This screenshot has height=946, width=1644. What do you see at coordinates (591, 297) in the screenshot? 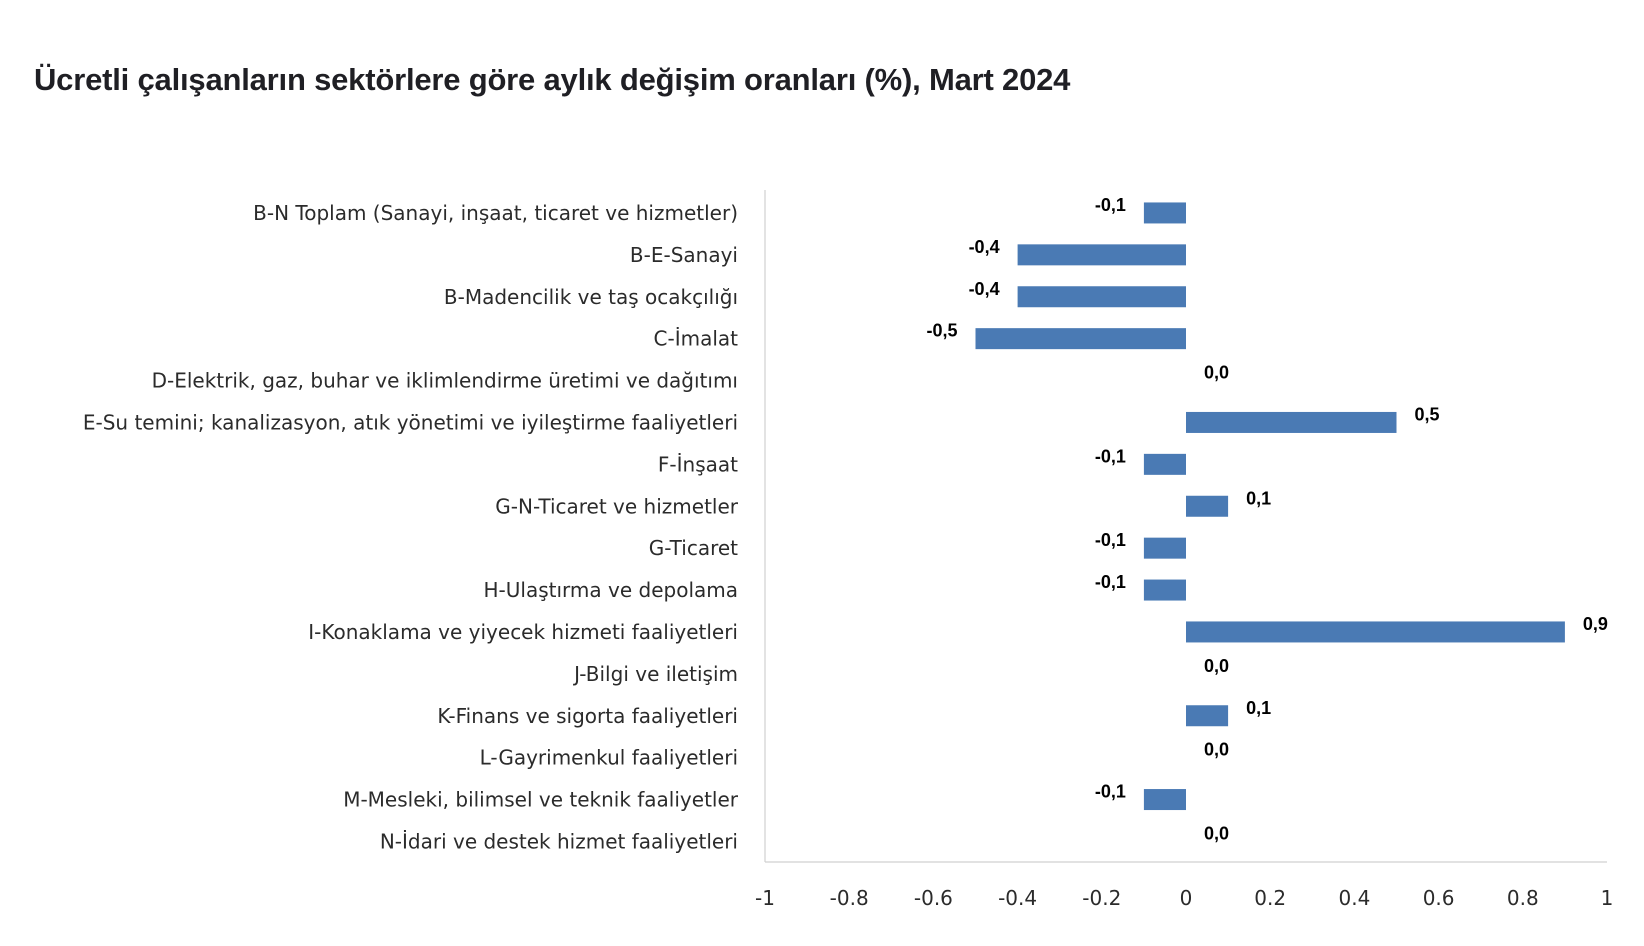
I see `category-label: B-Madencilik ve taş ocakçılığı` at bounding box center [591, 297].